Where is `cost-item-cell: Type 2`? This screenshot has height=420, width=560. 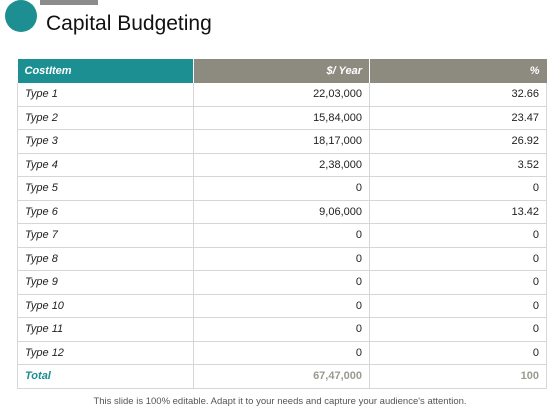
cost-item-cell: Type 2 is located at coordinates (105, 118).